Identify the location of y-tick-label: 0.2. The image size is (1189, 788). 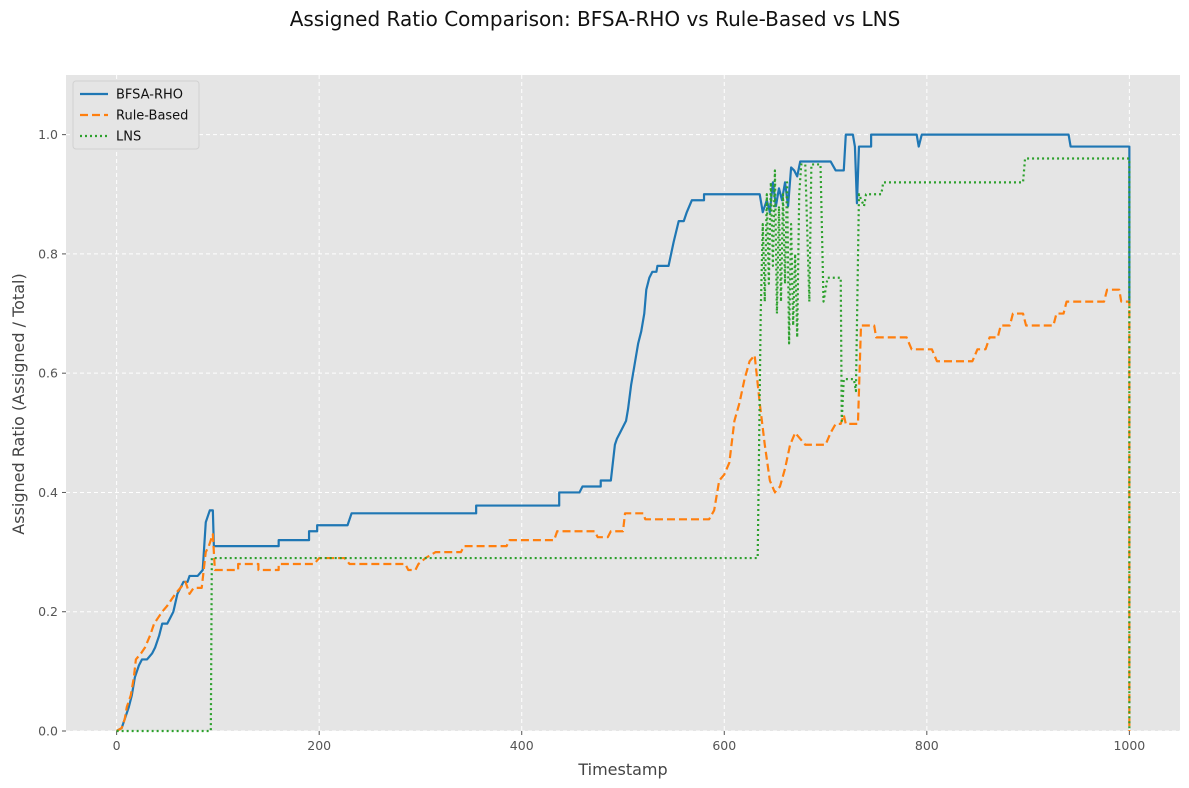
(48, 611).